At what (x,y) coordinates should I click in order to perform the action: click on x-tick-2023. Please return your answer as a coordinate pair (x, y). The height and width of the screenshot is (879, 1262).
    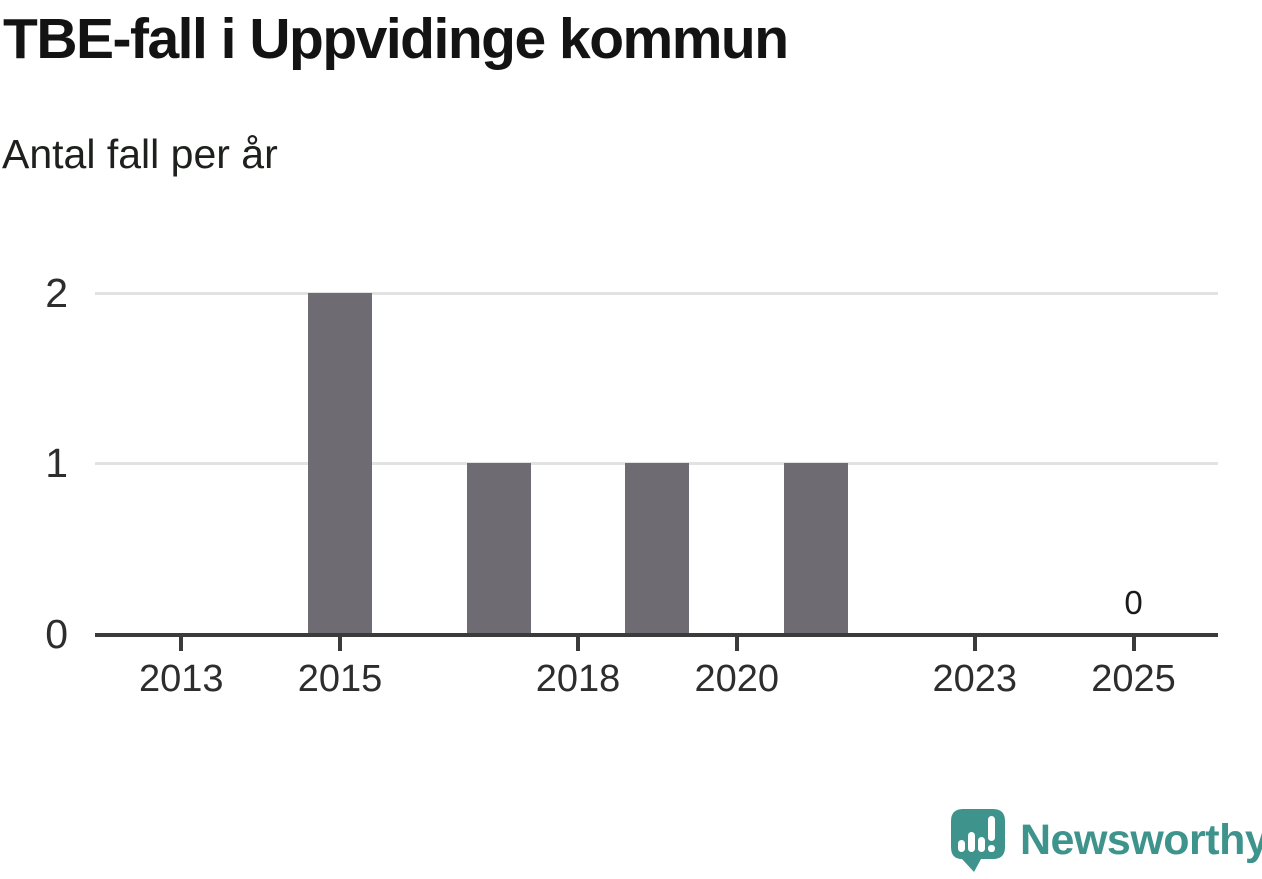
    Looking at the image, I should click on (974, 644).